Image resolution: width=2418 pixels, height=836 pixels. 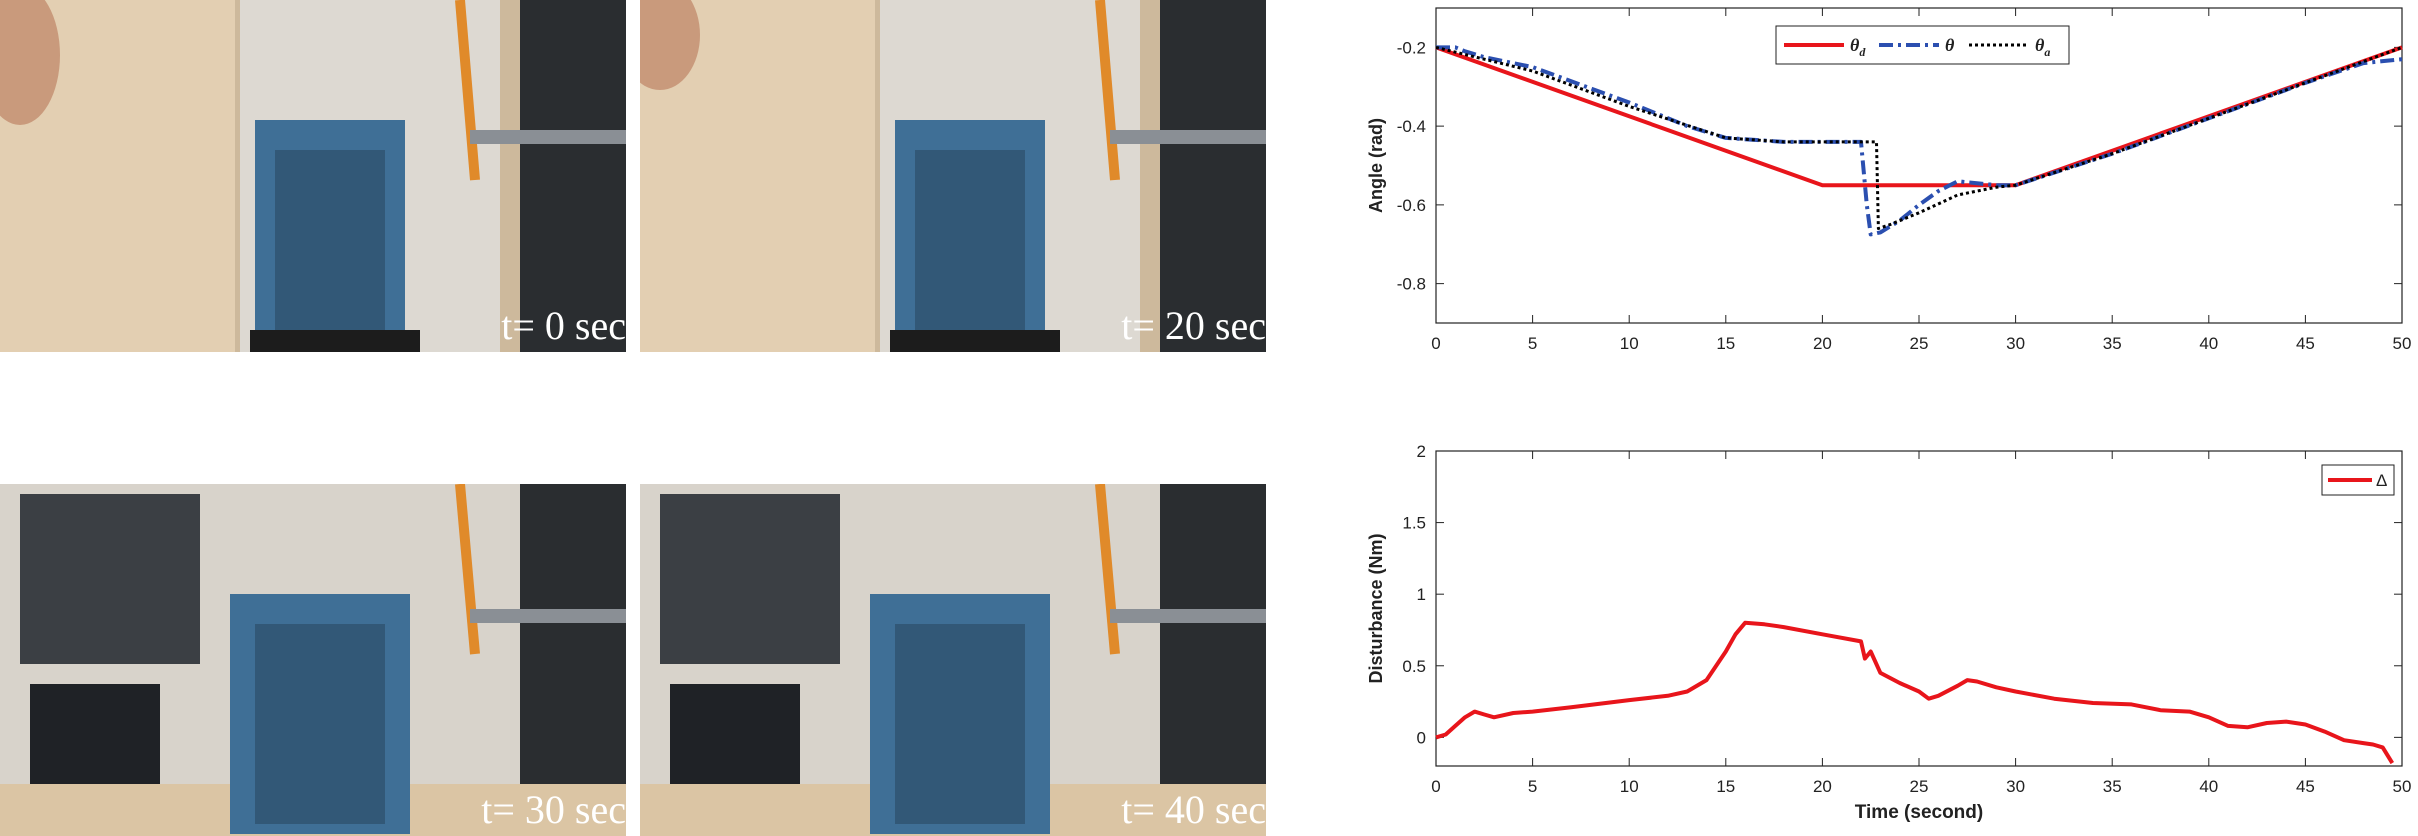 I want to click on y-tick-label: 1.5, so click(x=1414, y=523).